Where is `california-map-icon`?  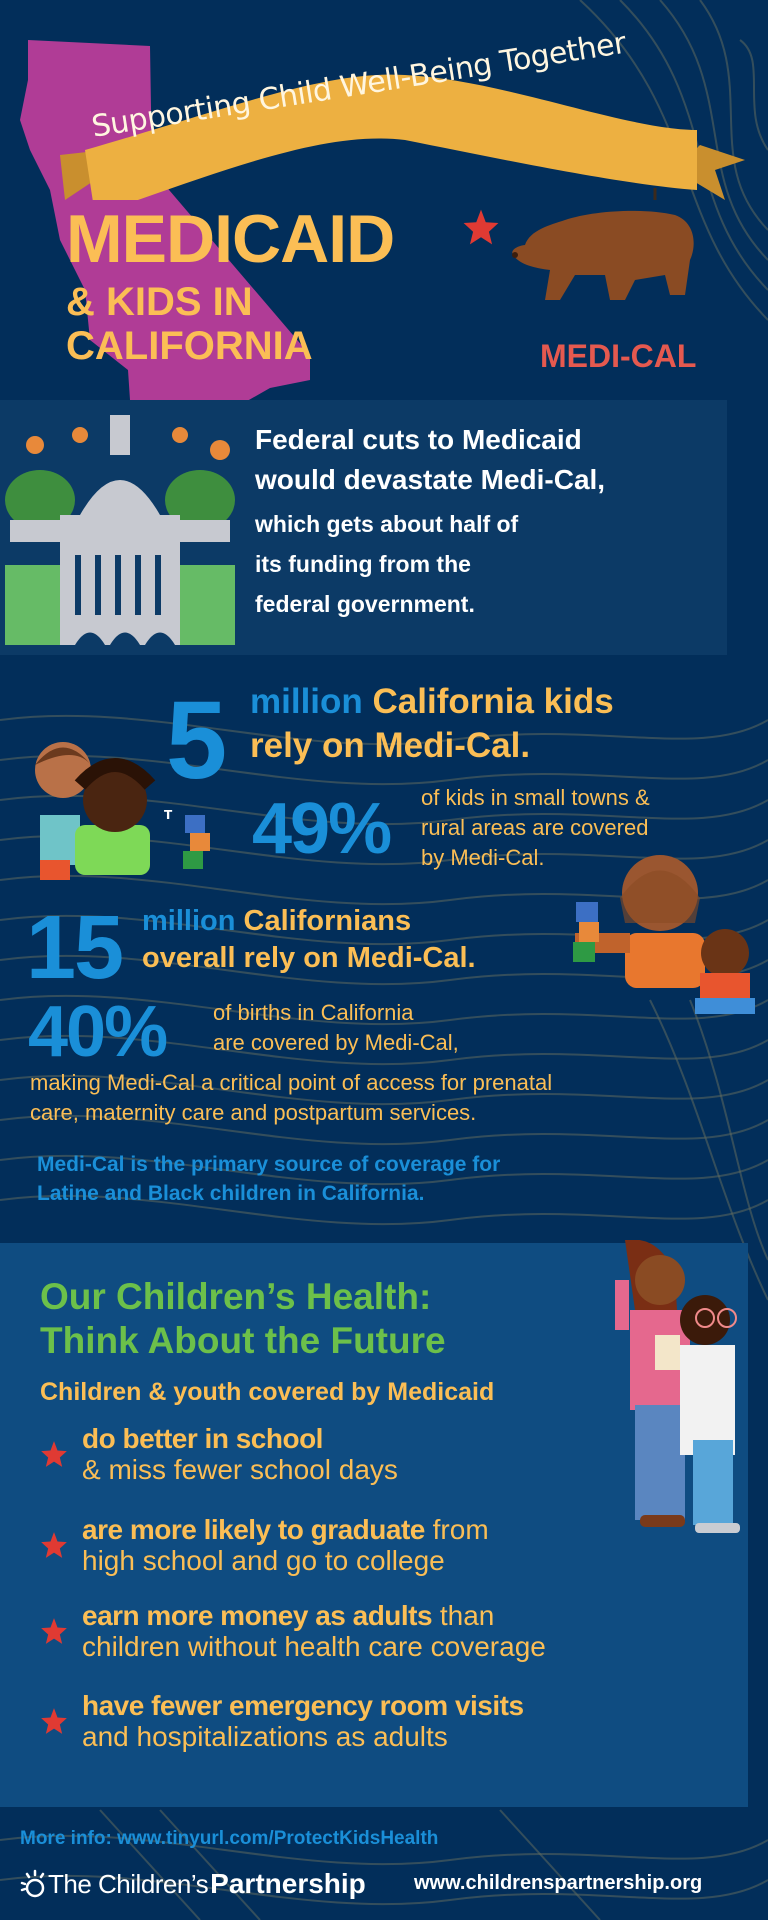
california-map-icon is located at coordinates (165, 222).